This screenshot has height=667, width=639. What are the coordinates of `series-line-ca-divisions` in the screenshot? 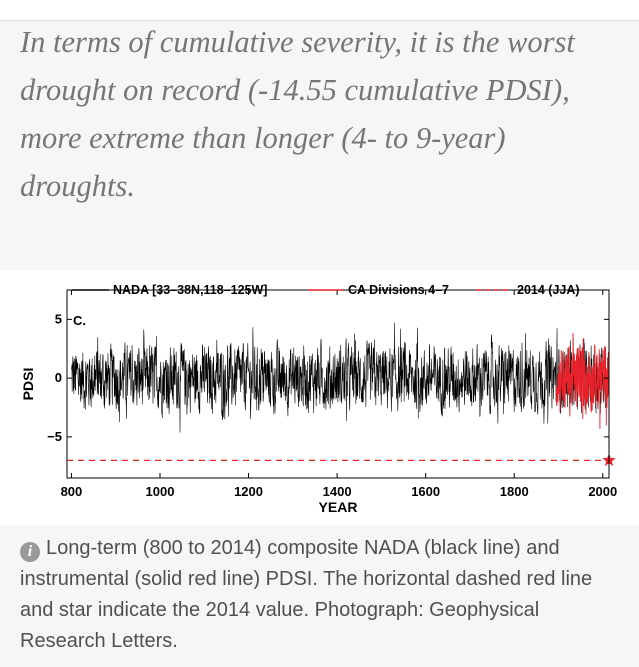 It's located at (582, 380).